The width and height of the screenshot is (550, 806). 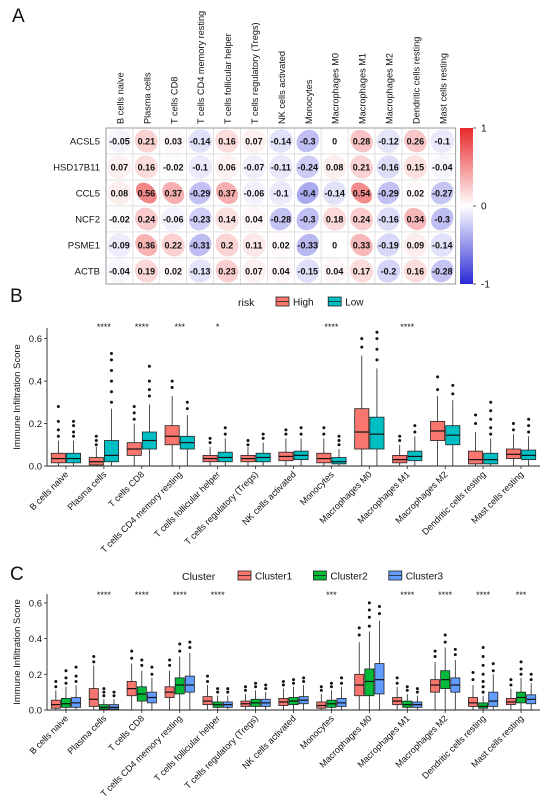 I want to click on correlation-value: -0.28, so click(x=442, y=271).